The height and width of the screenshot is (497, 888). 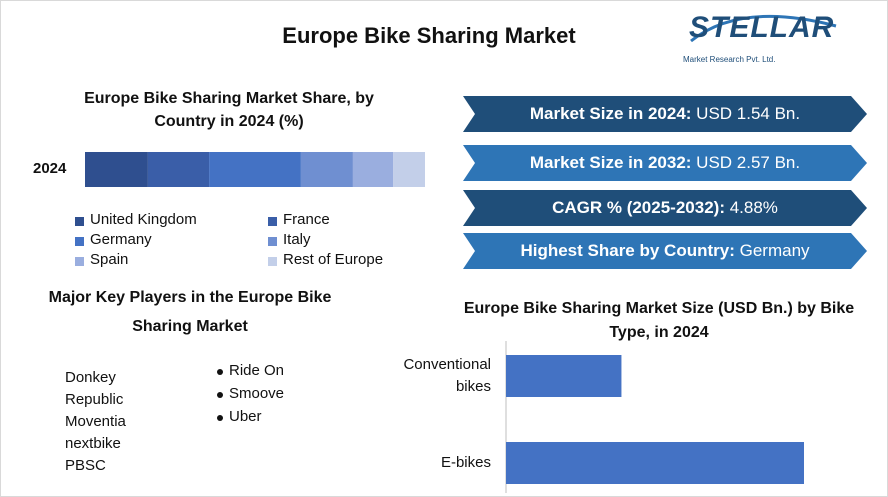 What do you see at coordinates (447, 375) in the screenshot?
I see `category-label: Conventional bikes` at bounding box center [447, 375].